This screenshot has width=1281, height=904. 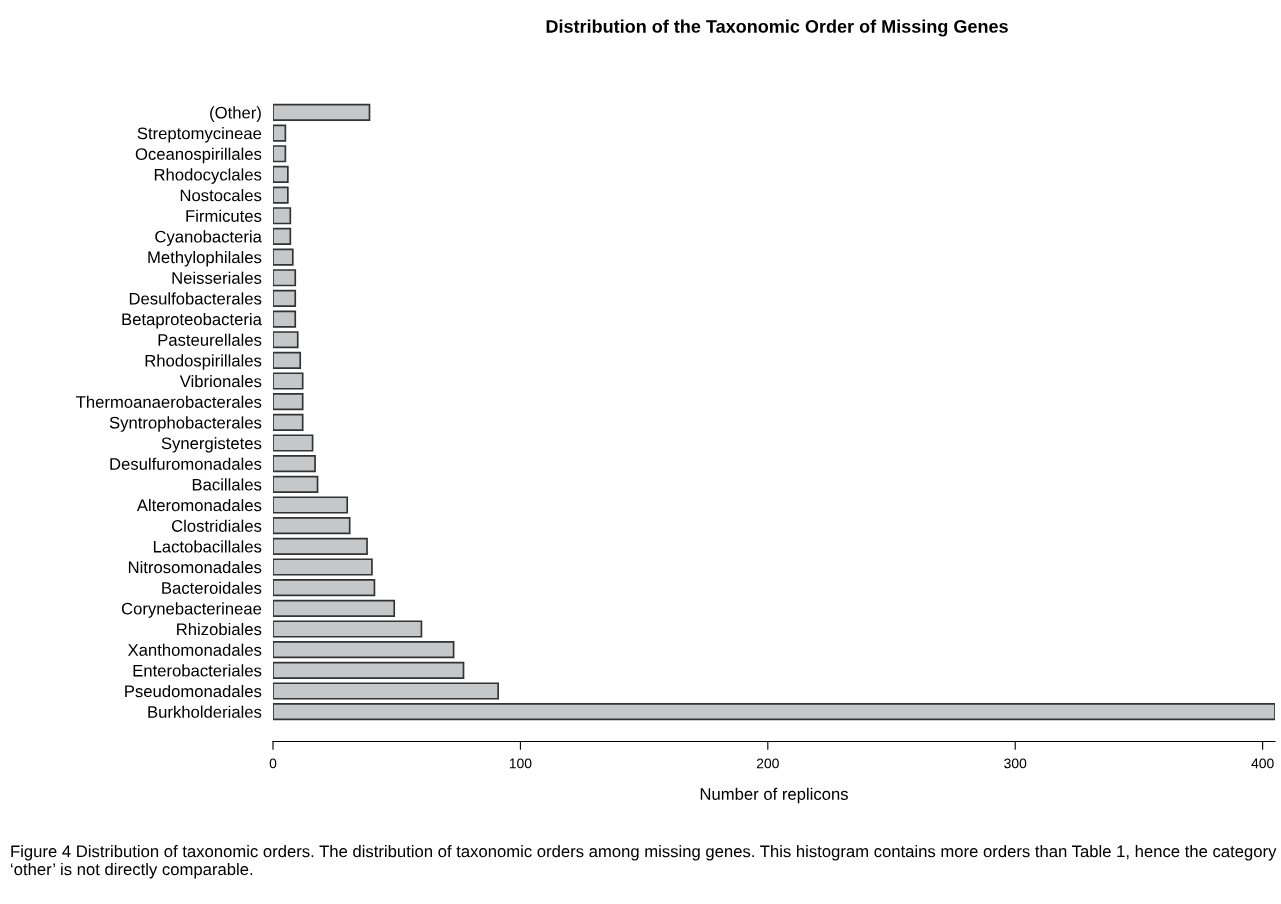 I want to click on y-tick-label: Pseudomonadales, so click(x=193, y=691).